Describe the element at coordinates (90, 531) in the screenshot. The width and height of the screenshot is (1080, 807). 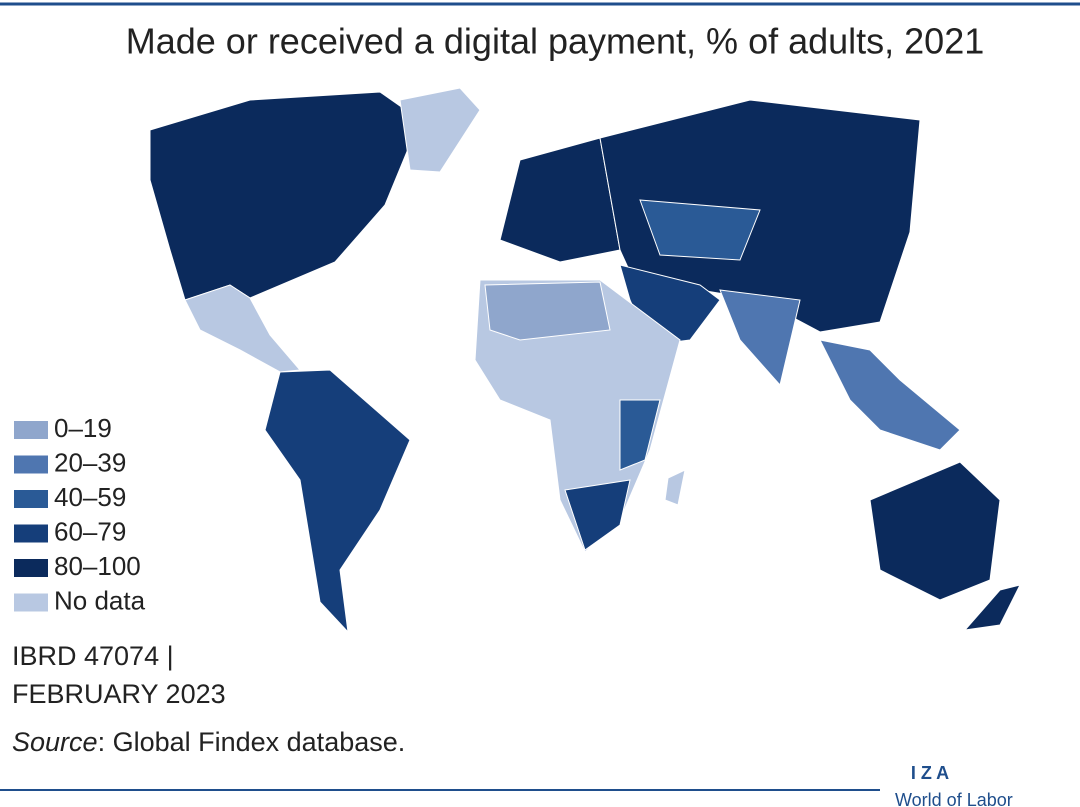
I see `legend-label: 60–79` at that location.